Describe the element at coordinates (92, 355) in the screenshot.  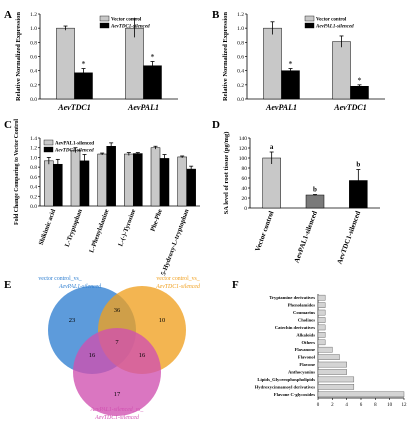
I see `venn-count-ac: 16` at that location.